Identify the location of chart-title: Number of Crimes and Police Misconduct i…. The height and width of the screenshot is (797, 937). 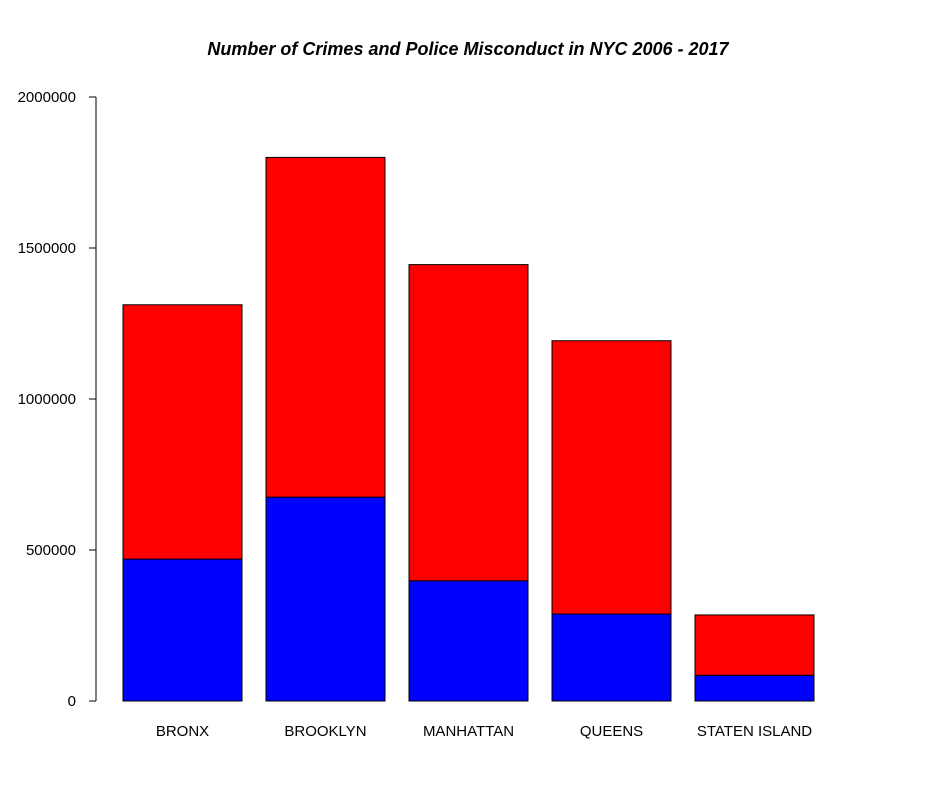
(468, 49).